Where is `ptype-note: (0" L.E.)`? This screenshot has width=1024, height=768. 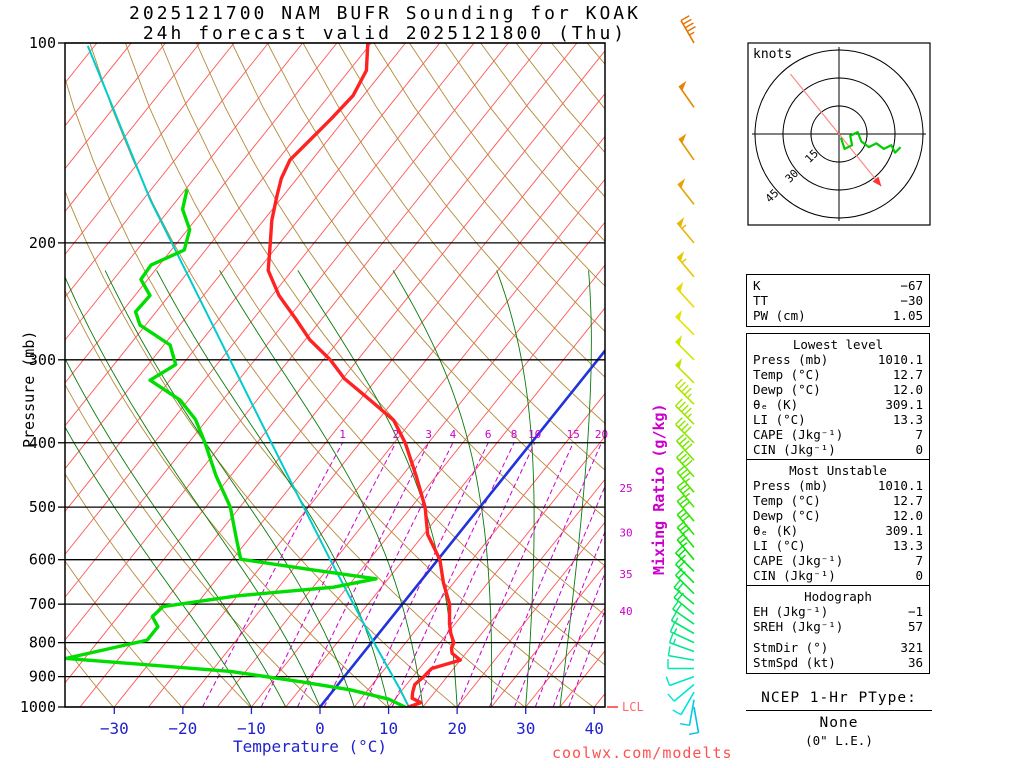 ptype-note: (0" L.E.) is located at coordinates (839, 740).